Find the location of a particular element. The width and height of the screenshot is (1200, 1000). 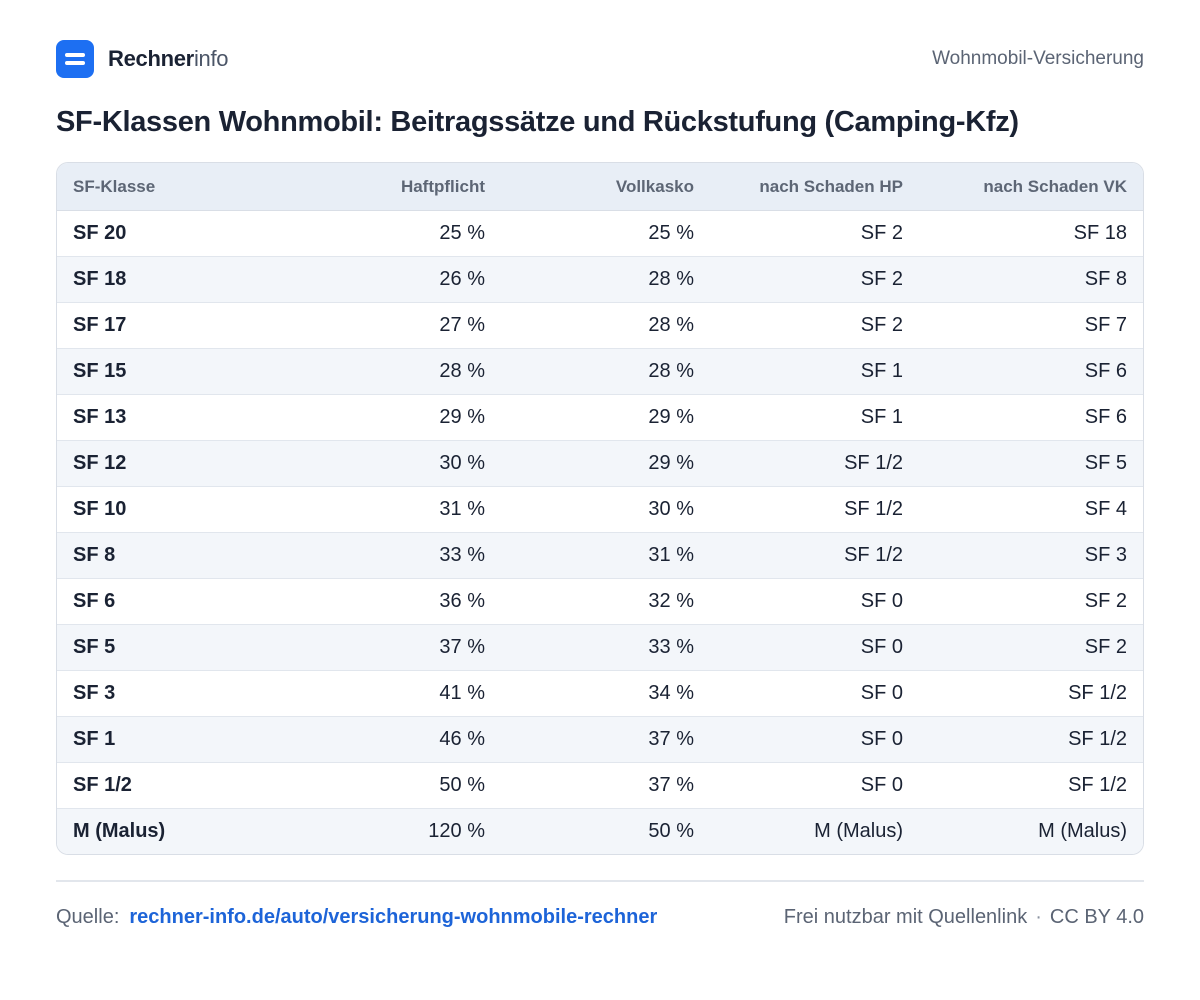

license-line: Frei nutzbar mit Quellenlink · CC BY 4.0 is located at coordinates (964, 917).